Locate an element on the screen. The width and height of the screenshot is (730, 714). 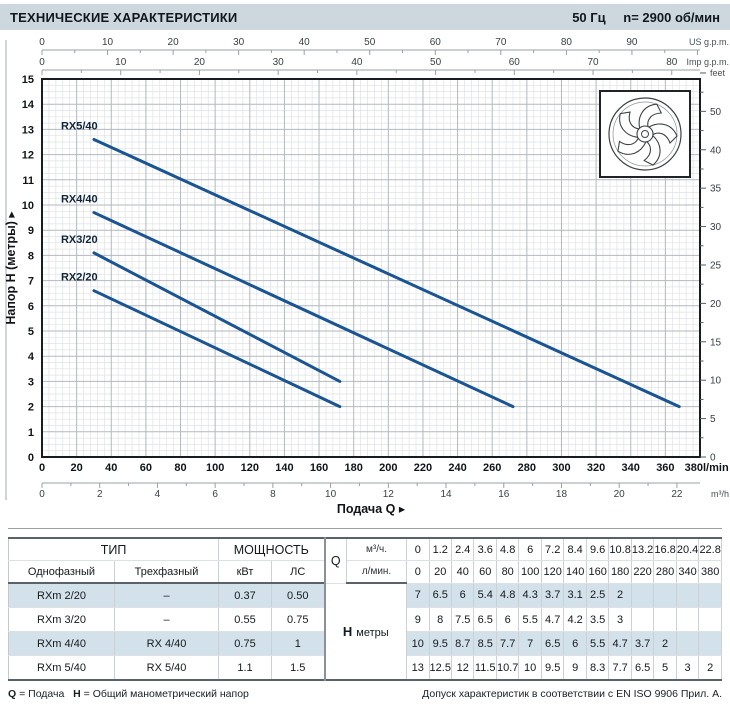
footnote-q: Q is located at coordinates (12, 694).